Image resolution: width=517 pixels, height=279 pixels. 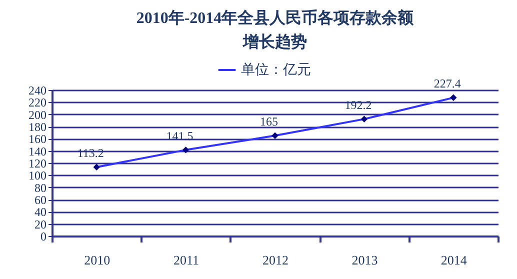 I want to click on y-tick-label: 140, so click(x=37, y=151).